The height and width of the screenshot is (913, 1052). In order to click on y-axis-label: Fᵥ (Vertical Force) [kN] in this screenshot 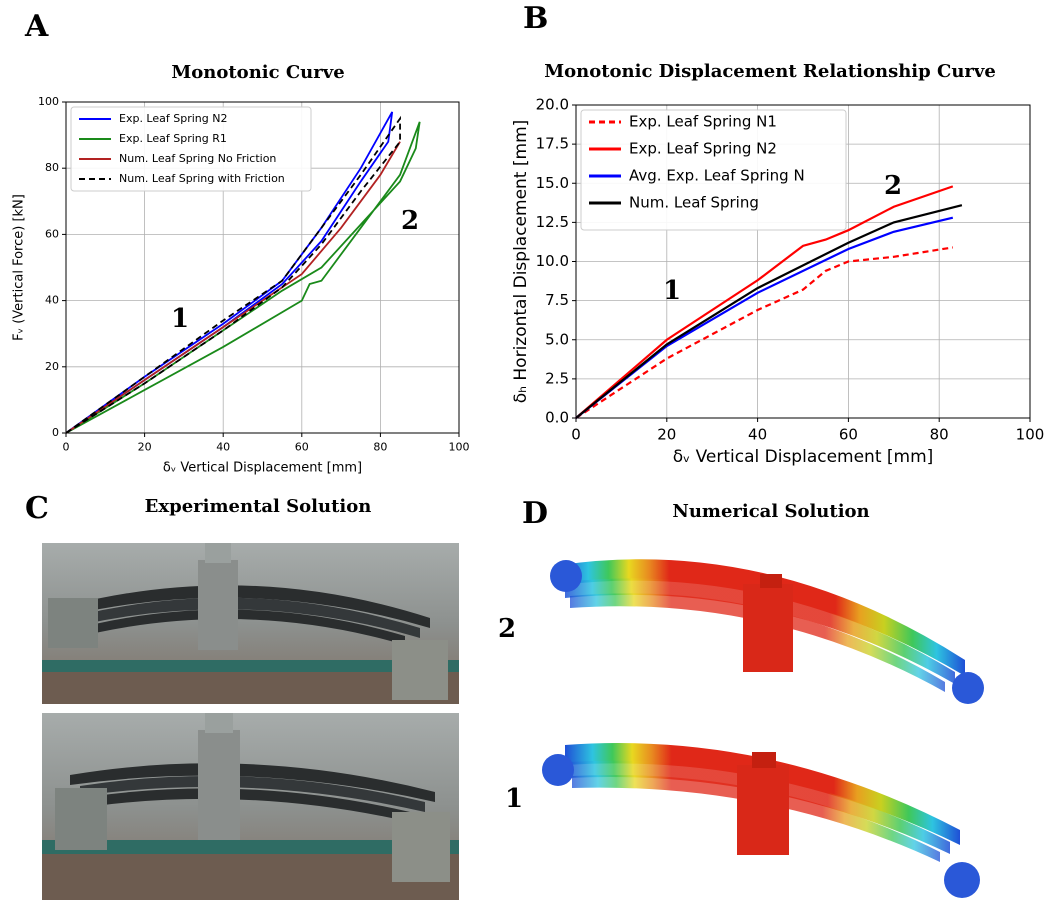, I will do `click(19, 267)`.